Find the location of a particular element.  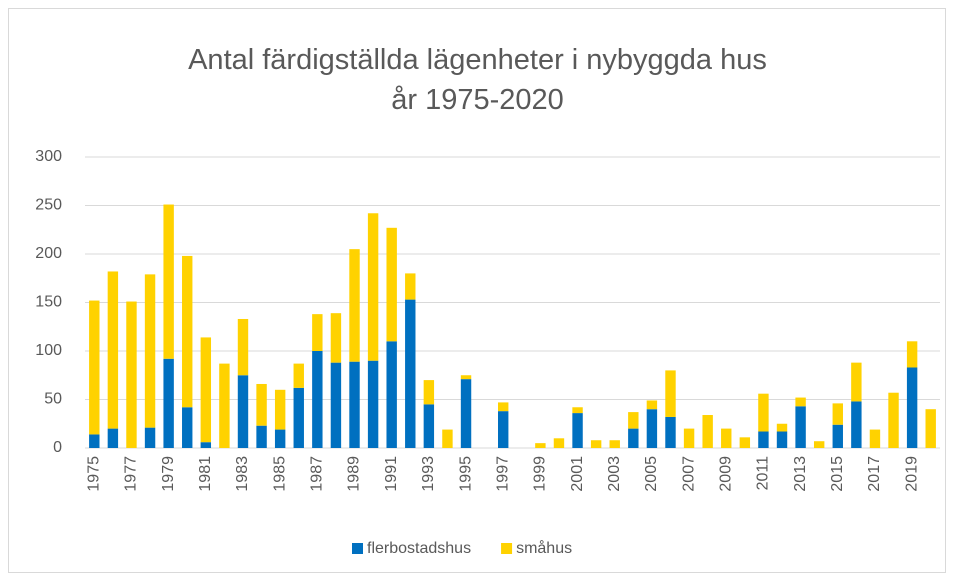

x-tick-label: 1985 is located at coordinates (279, 474).